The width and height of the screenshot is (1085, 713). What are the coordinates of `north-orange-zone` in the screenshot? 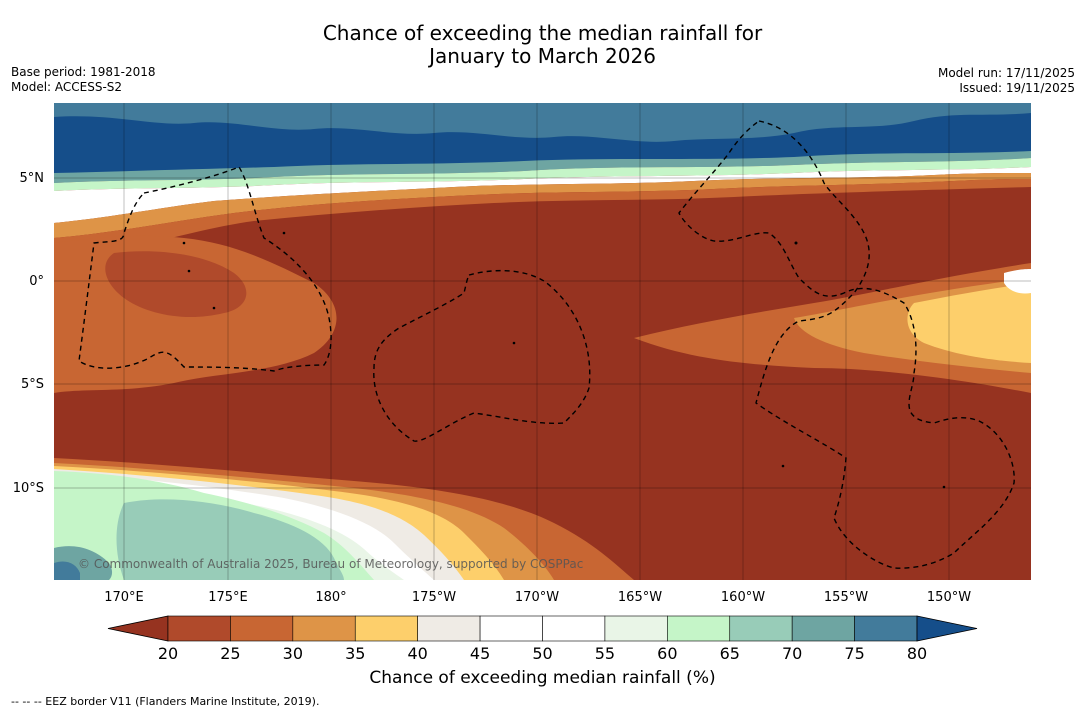 It's located at (542, 205).